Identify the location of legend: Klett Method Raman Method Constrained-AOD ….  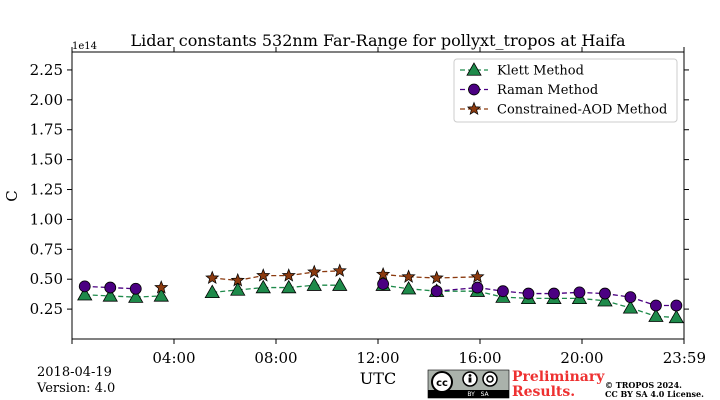
(565, 90).